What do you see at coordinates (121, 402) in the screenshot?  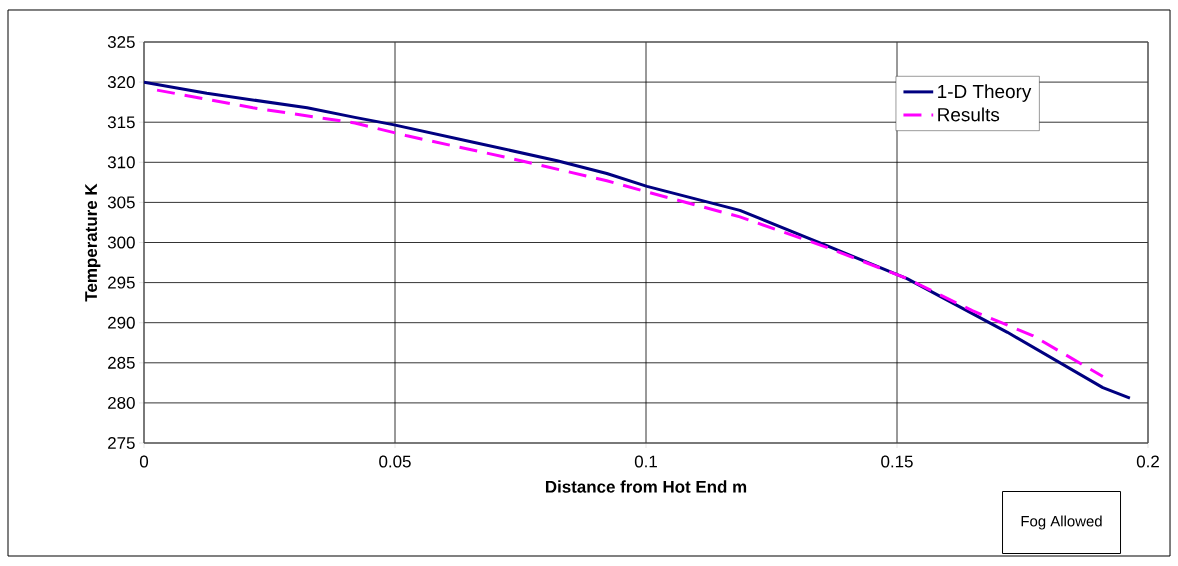 I see `y-tick-label: 280` at bounding box center [121, 402].